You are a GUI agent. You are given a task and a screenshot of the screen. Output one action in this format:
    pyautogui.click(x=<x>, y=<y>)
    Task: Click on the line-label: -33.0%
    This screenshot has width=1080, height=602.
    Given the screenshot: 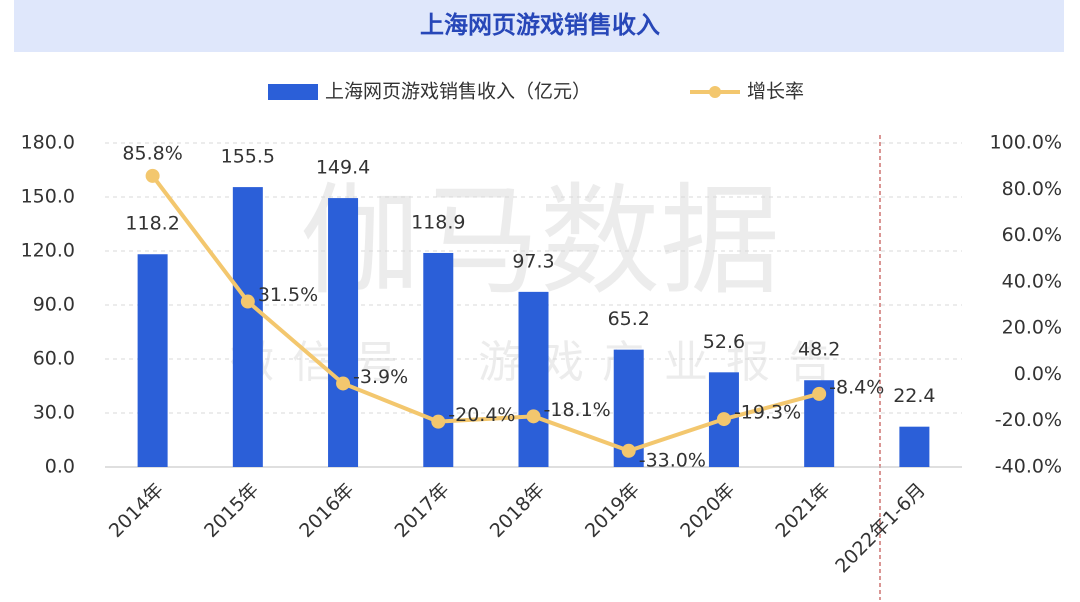 What is the action you would take?
    pyautogui.click(x=672, y=460)
    